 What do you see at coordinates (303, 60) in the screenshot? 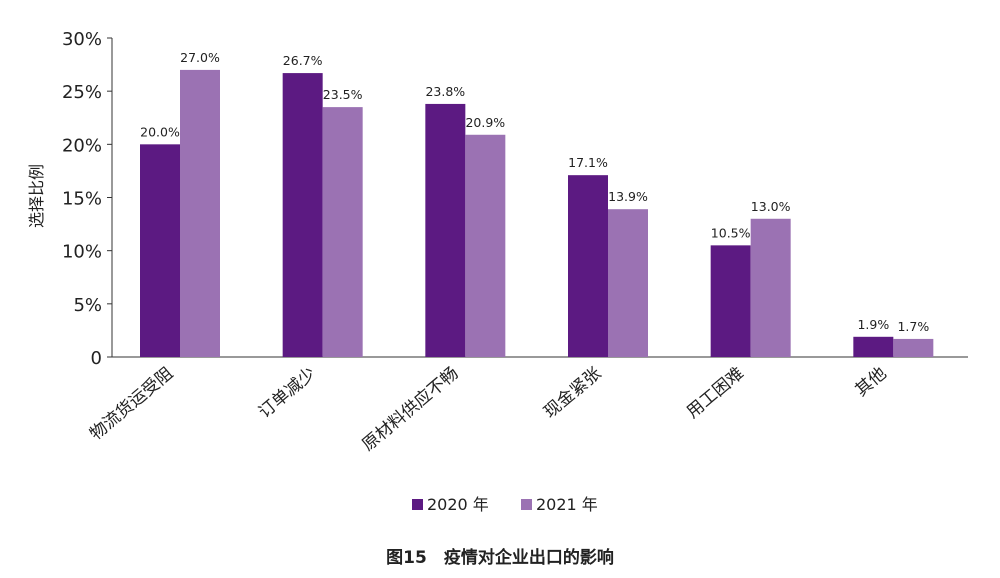
I see `data-label: 26.7%` at bounding box center [303, 60].